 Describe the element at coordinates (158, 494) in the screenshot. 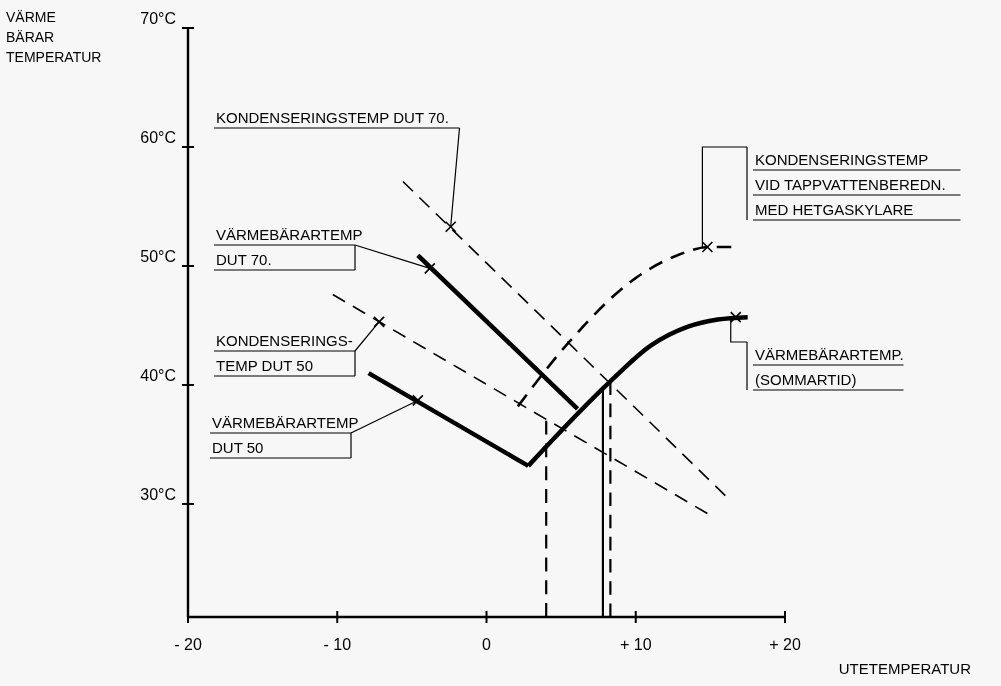

I see `y-tick-label: 30°C` at that location.